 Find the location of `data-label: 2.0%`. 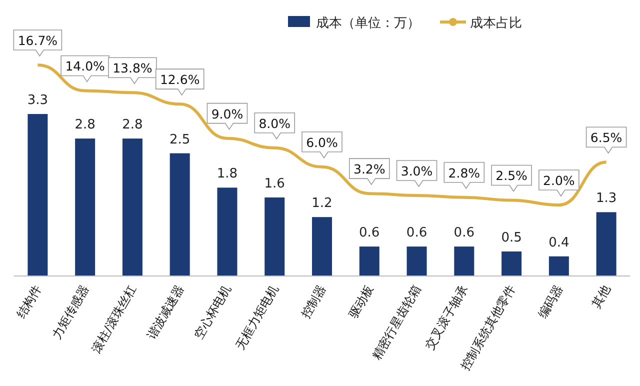

data-label: 2.0% is located at coordinates (559, 180).